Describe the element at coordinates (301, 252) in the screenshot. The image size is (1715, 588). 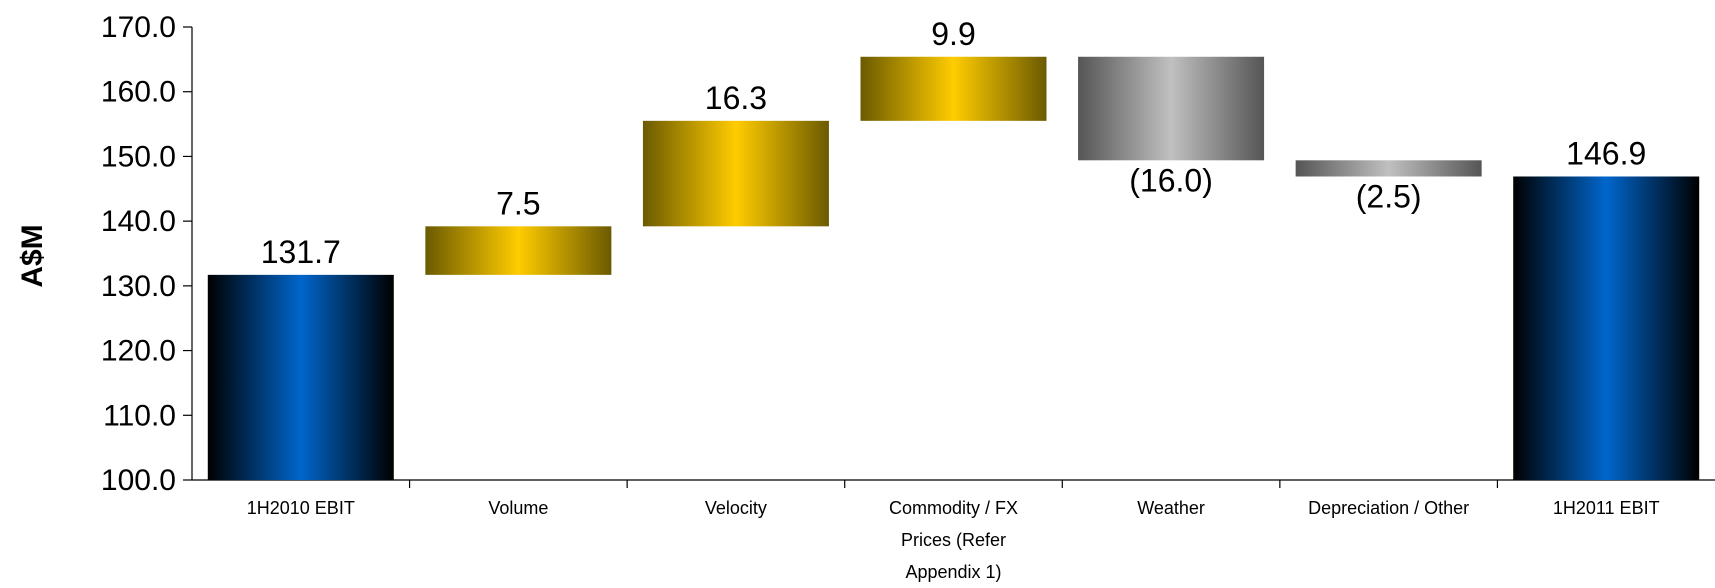
I see `bar-value-label: 131.7` at that location.